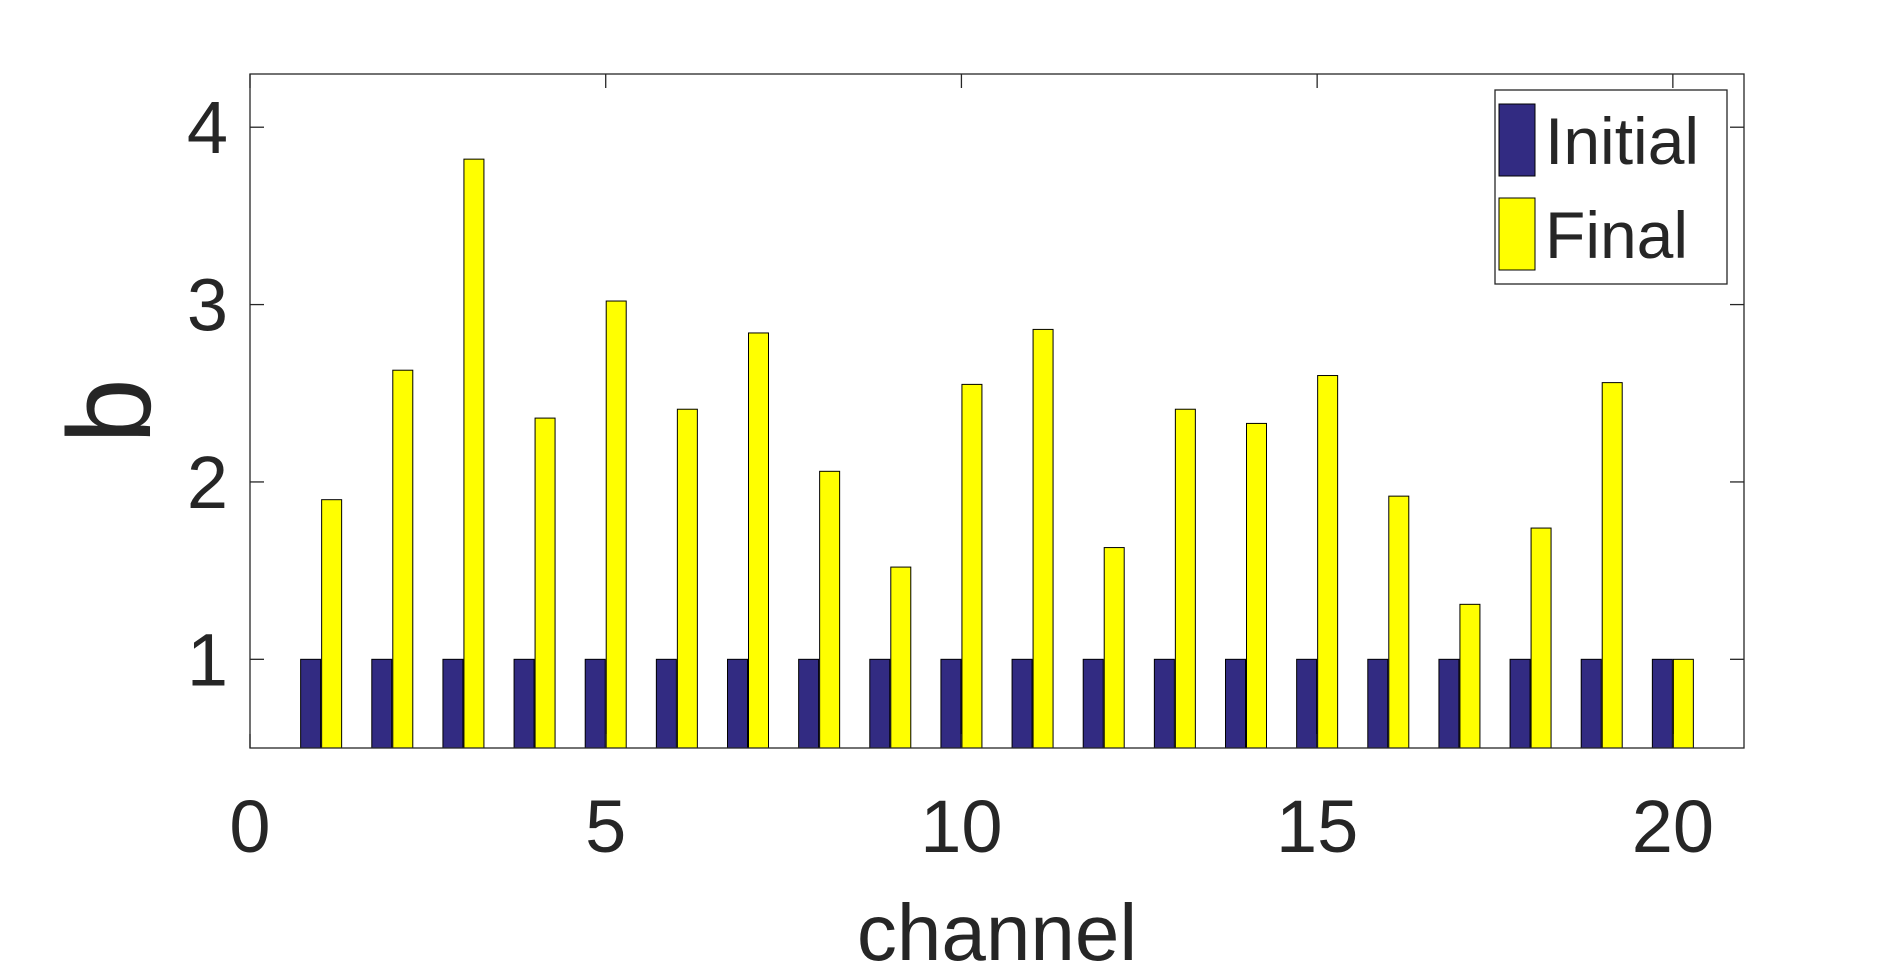 The height and width of the screenshot is (973, 1902). I want to click on x-axis-label: channel, so click(997, 928).